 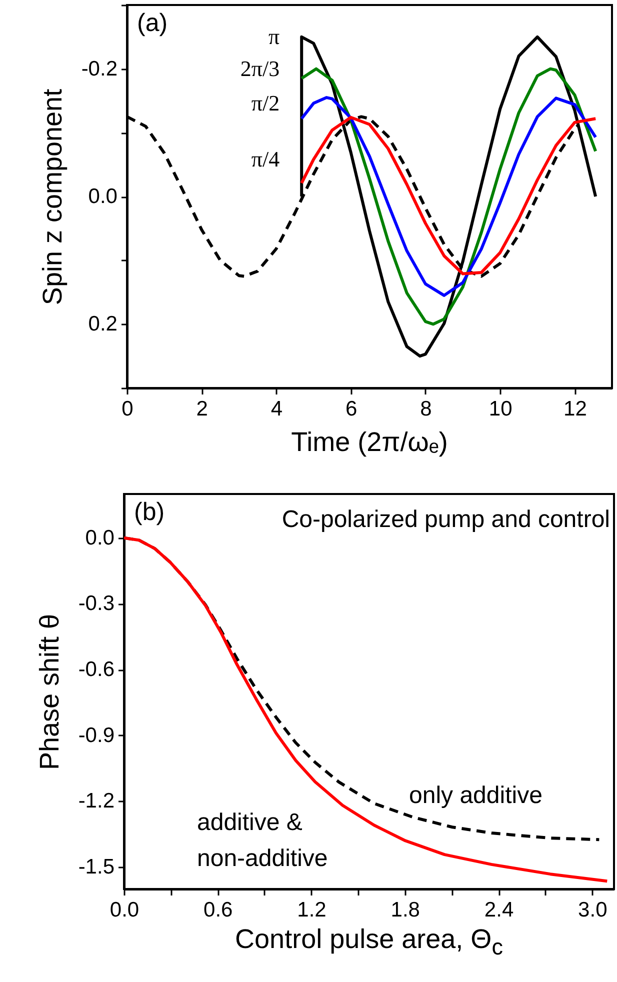 I want to click on series-label: 2π/3, so click(x=260, y=68).